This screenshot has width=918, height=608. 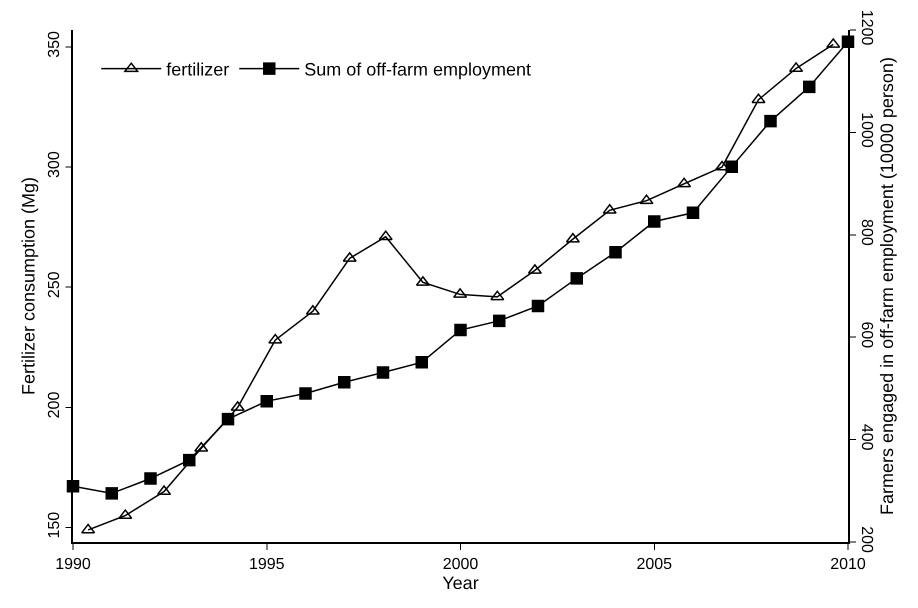 What do you see at coordinates (266, 564) in the screenshot?
I see `x-tick-label: 1995` at bounding box center [266, 564].